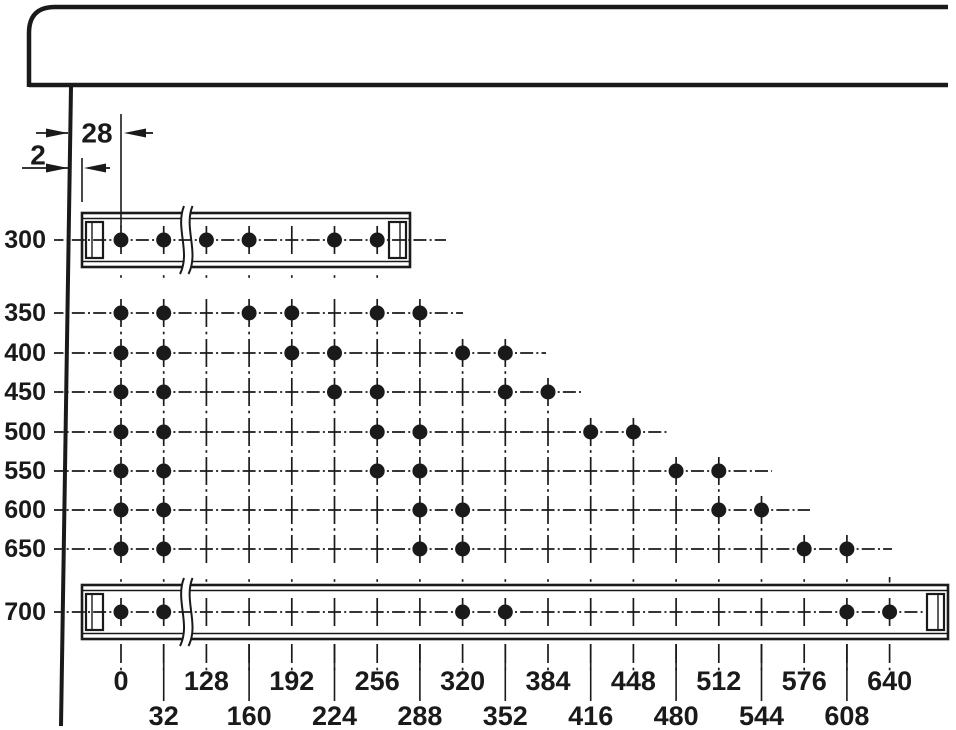 This screenshot has height=730, width=956. Describe the element at coordinates (164, 715) in the screenshot. I see `col-label: 32` at that location.